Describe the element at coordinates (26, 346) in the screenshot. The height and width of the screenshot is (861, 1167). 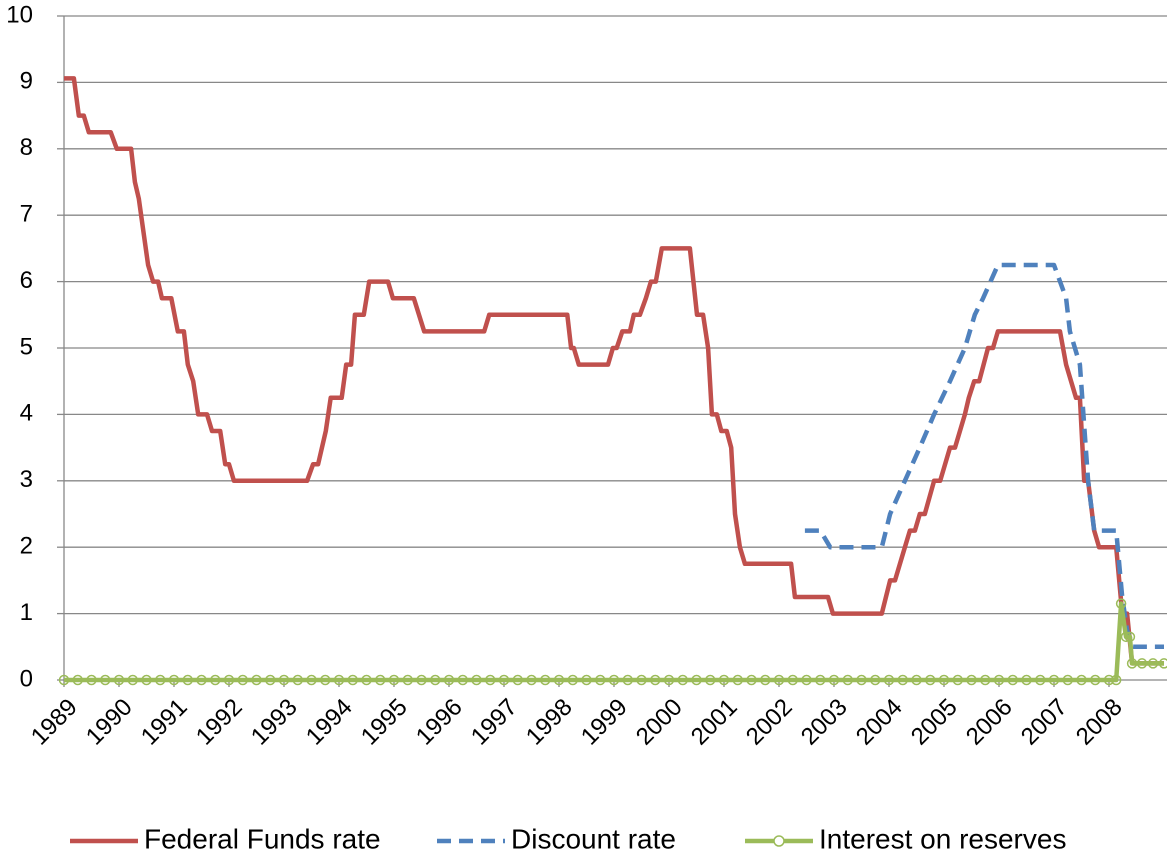
I see `y-tick-label: 5` at that location.